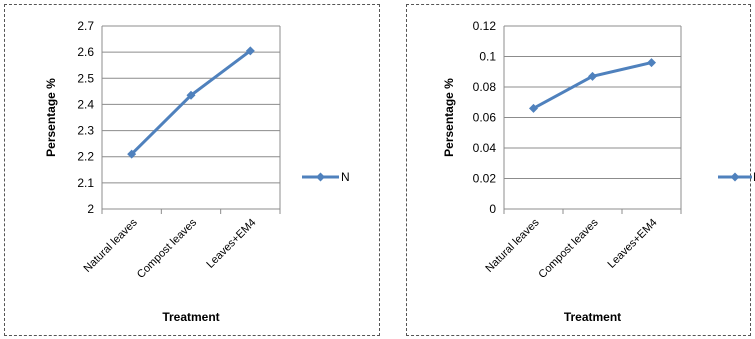  I want to click on legend-label: Mg, so click(754, 177).